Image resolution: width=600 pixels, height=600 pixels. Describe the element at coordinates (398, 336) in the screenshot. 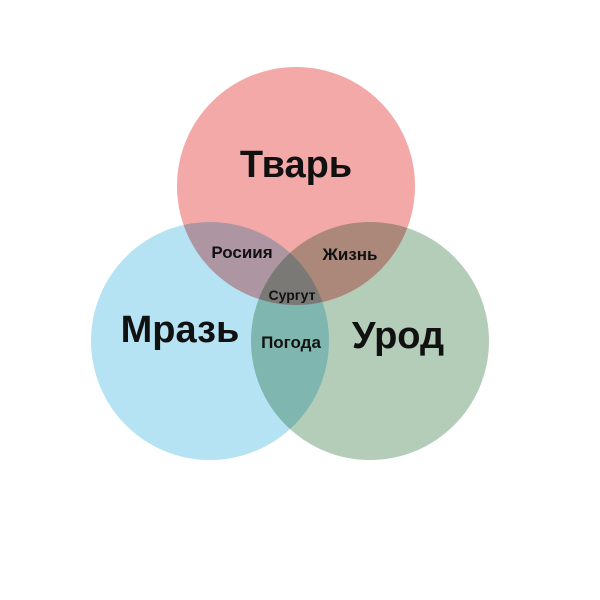

I see `set-label-urod: Урод` at that location.